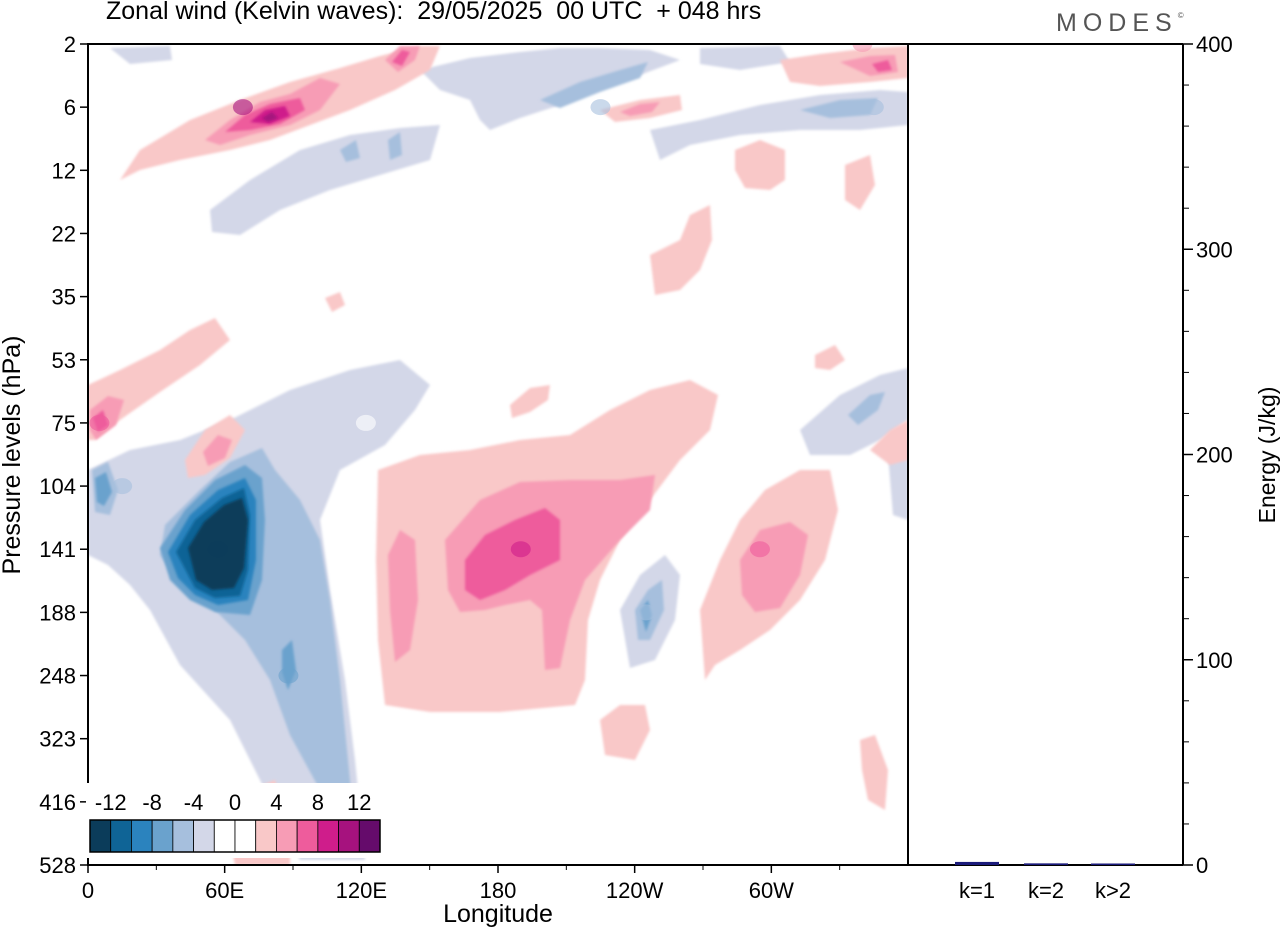 Image resolution: width=1280 pixels, height=930 pixels. What do you see at coordinates (498, 914) in the screenshot?
I see `x-axis-label: Longitude` at bounding box center [498, 914].